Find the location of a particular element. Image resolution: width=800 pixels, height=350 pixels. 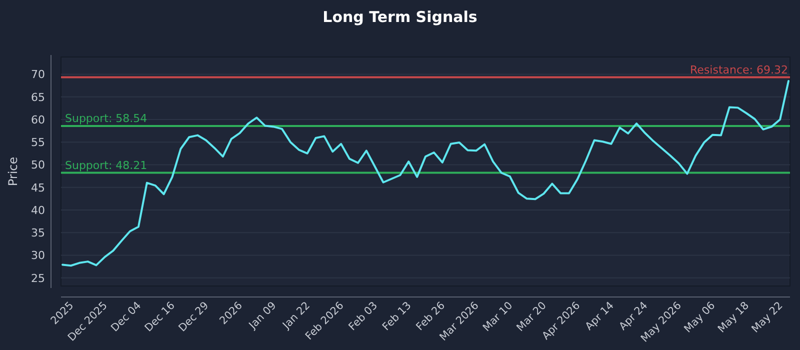

y-tick-label: 65 is located at coordinates (38, 97).